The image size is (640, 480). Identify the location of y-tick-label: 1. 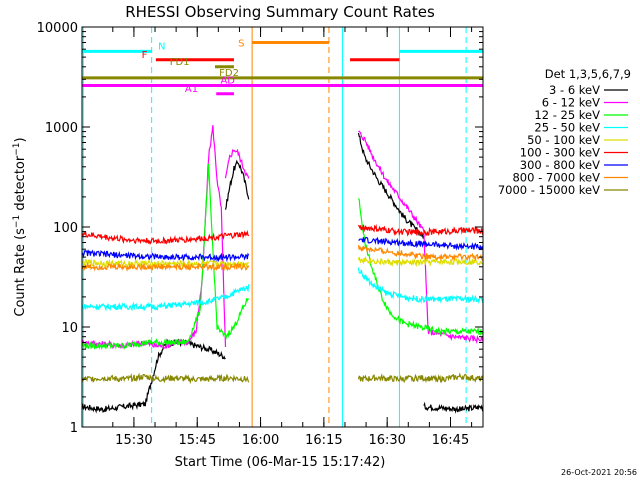
(74, 428).